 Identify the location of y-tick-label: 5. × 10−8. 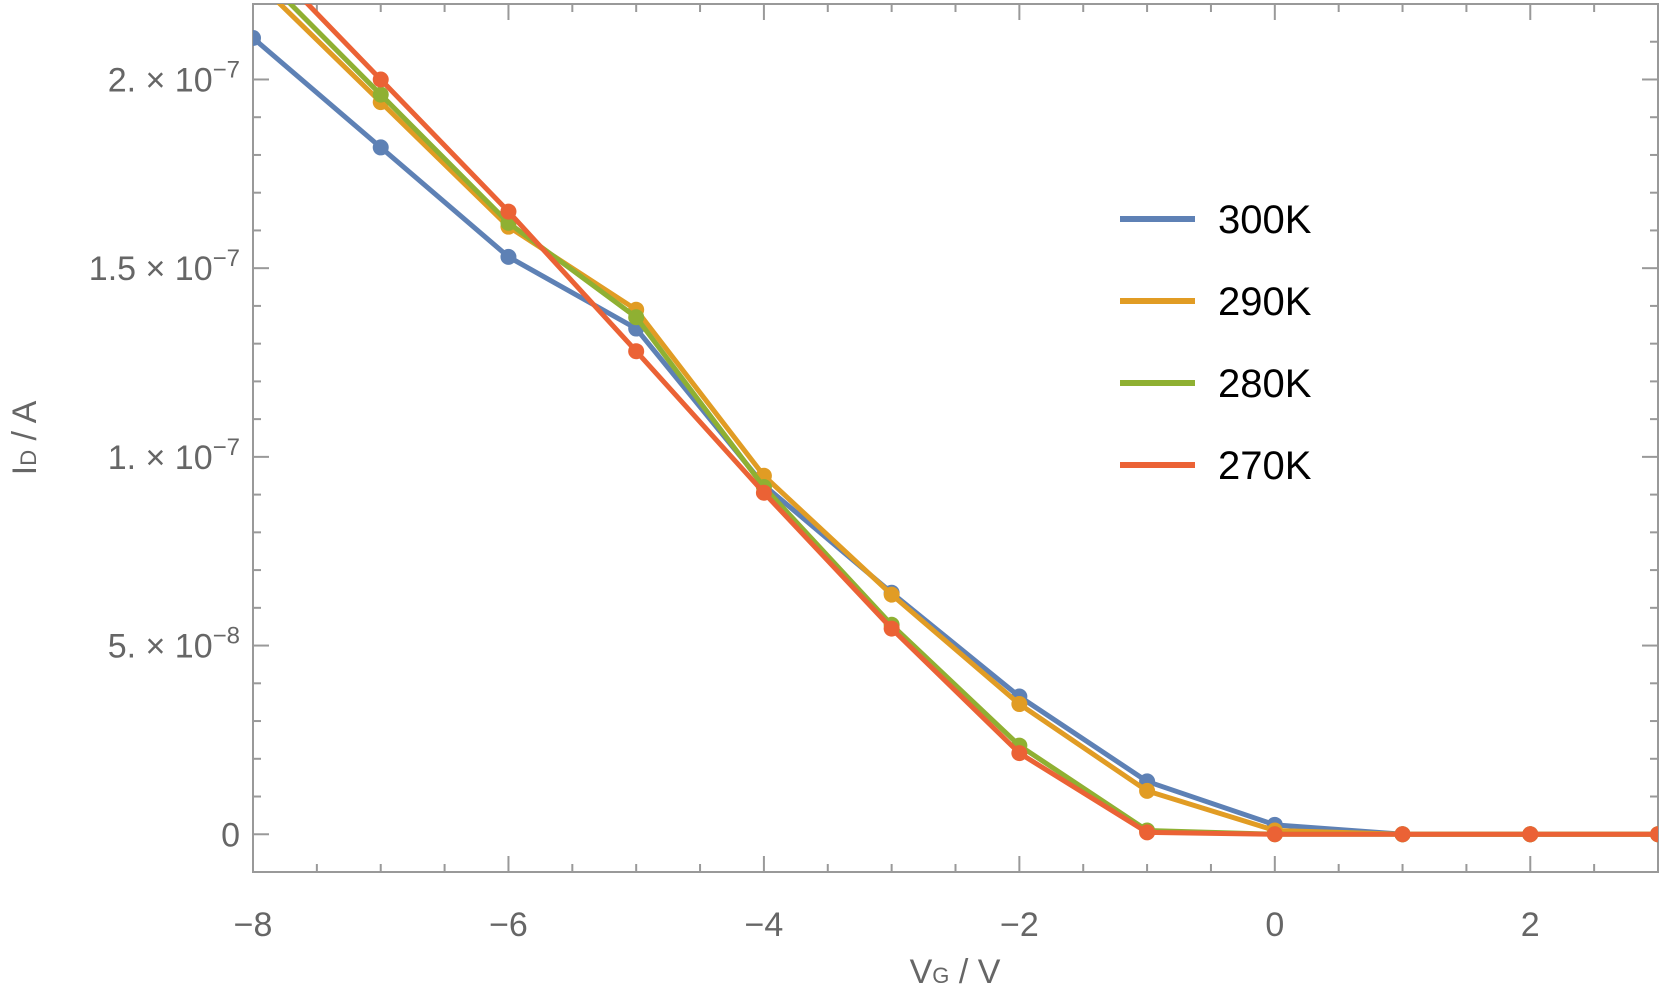
(174, 644).